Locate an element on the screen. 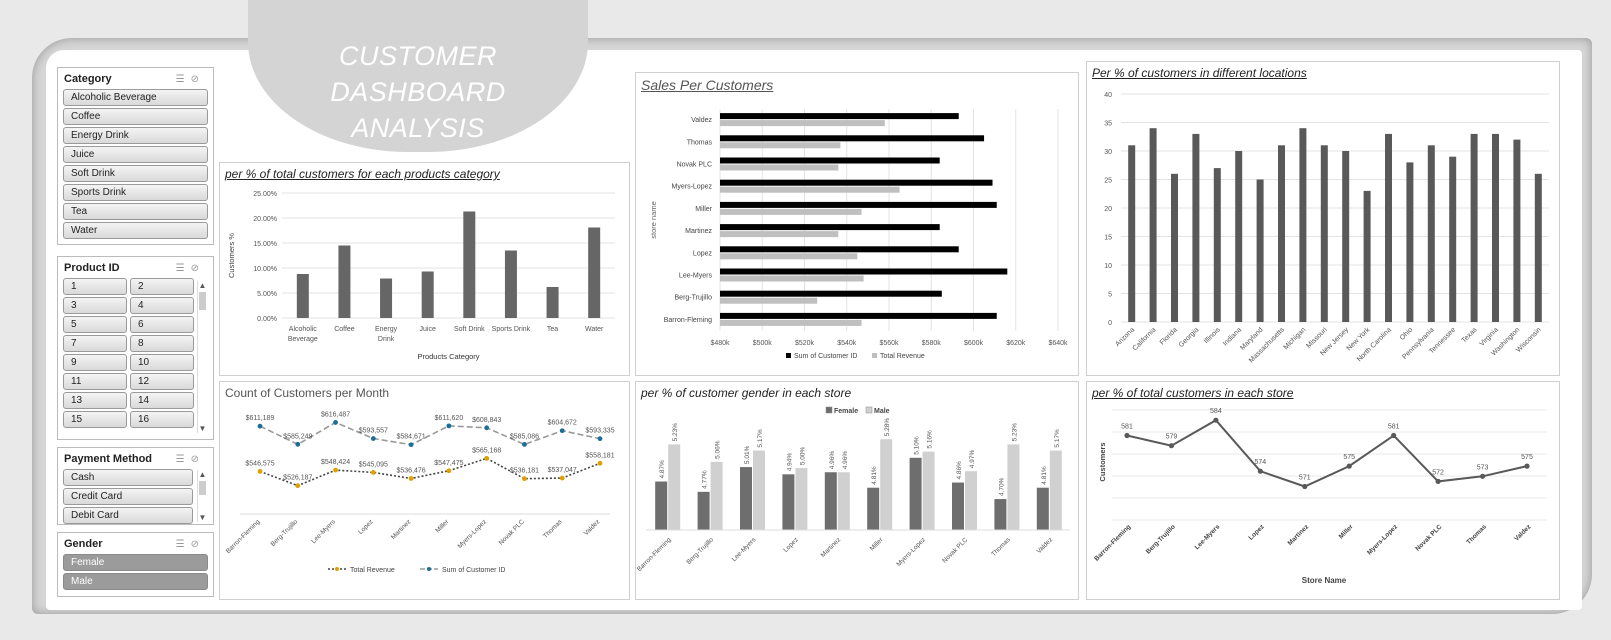 The height and width of the screenshot is (640, 1611). slicer-item-2: 2 is located at coordinates (162, 286).